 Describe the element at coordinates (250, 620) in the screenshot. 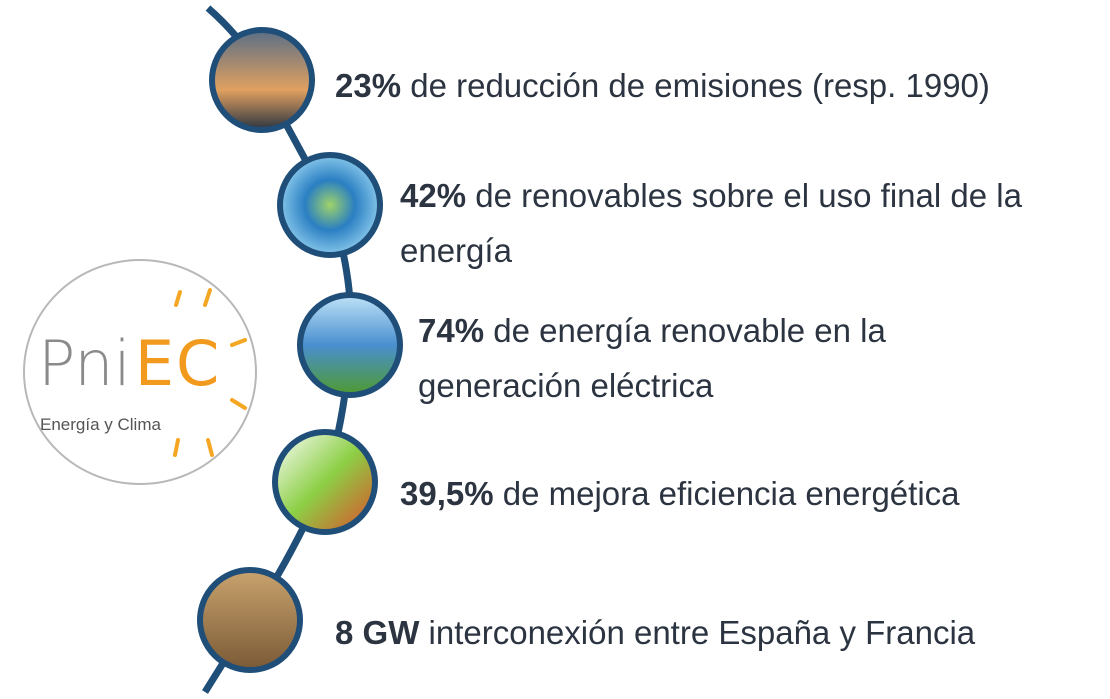

I see `icon-grid` at that location.